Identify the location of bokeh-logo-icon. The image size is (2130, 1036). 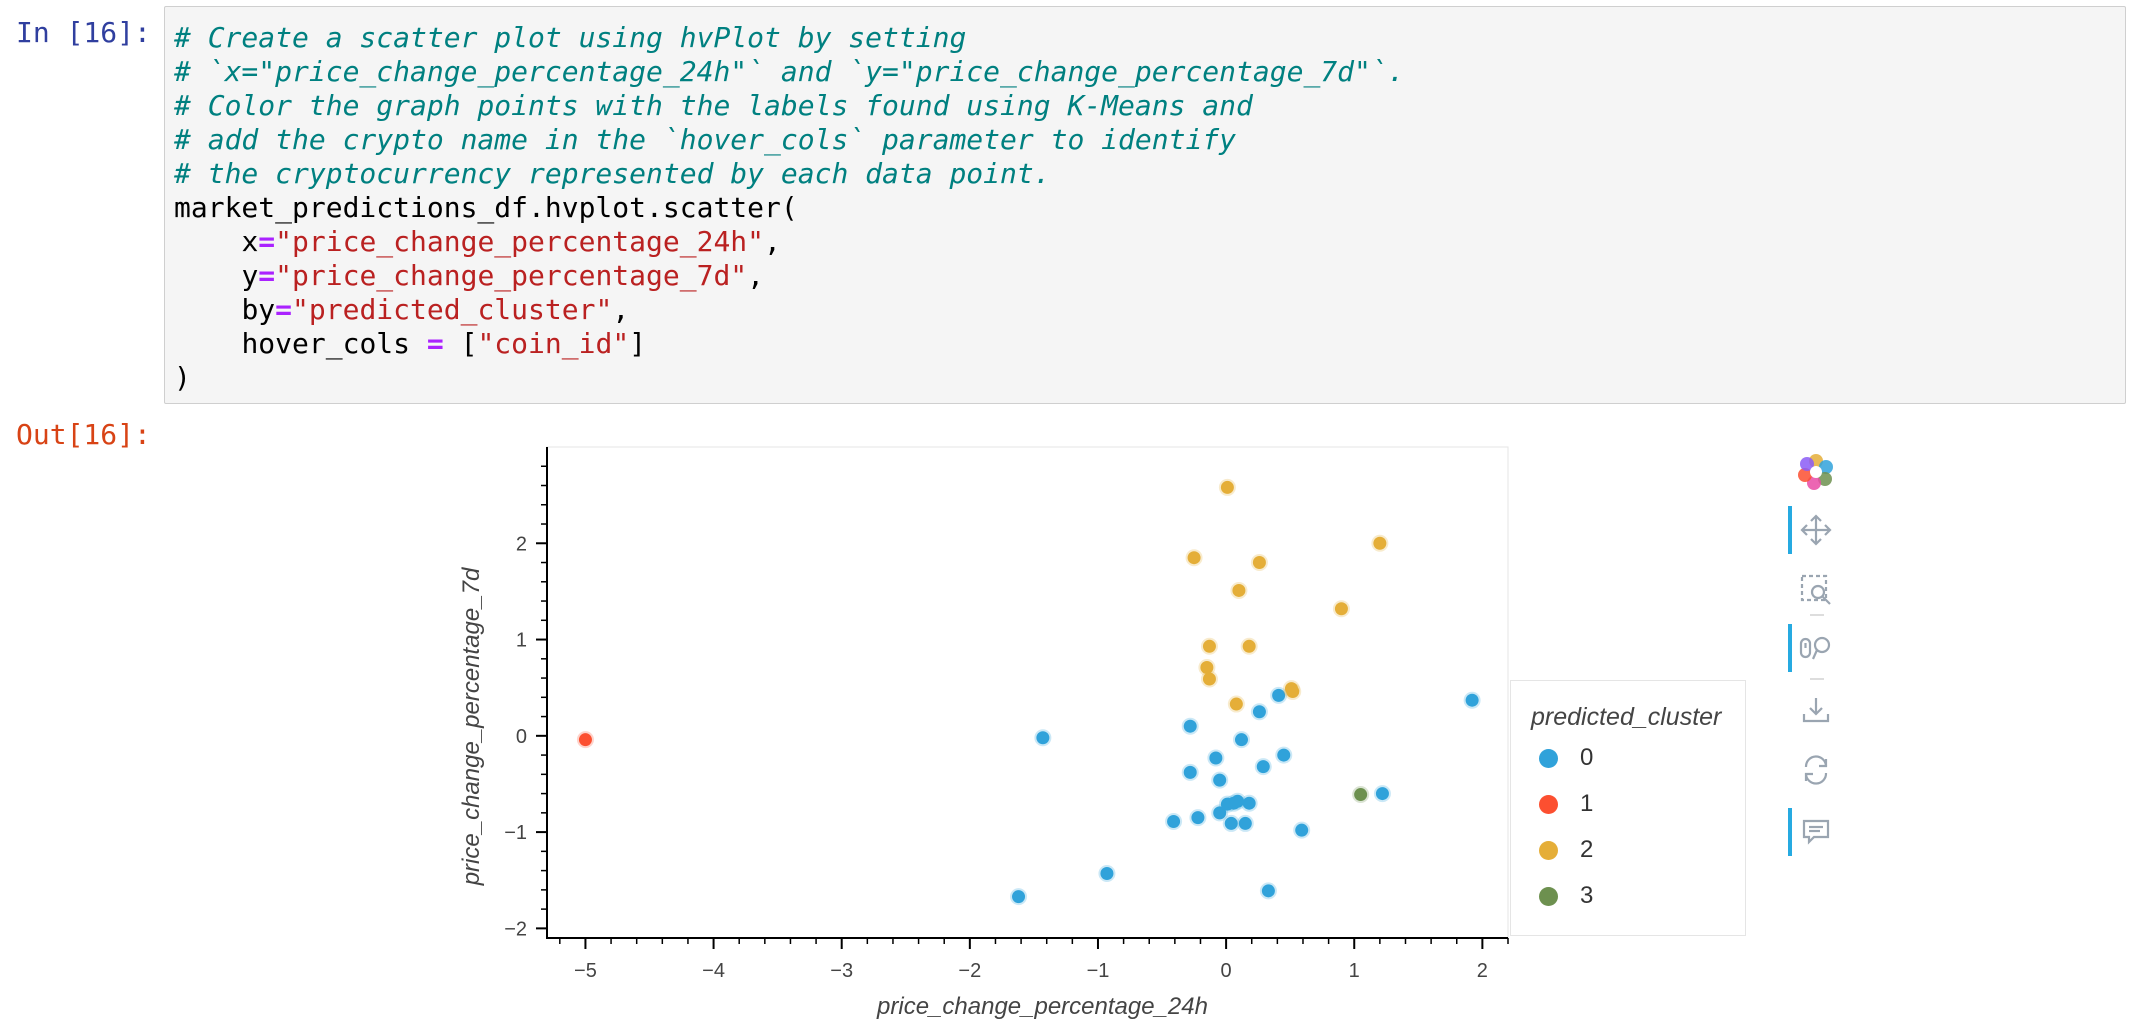
(1816, 472).